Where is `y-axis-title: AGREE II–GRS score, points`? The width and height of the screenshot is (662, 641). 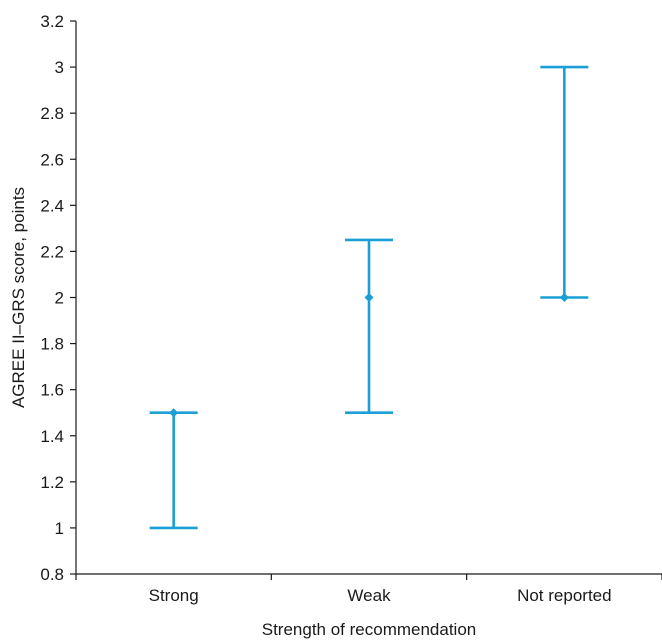
y-axis-title: AGREE II–GRS score, points is located at coordinates (18, 297).